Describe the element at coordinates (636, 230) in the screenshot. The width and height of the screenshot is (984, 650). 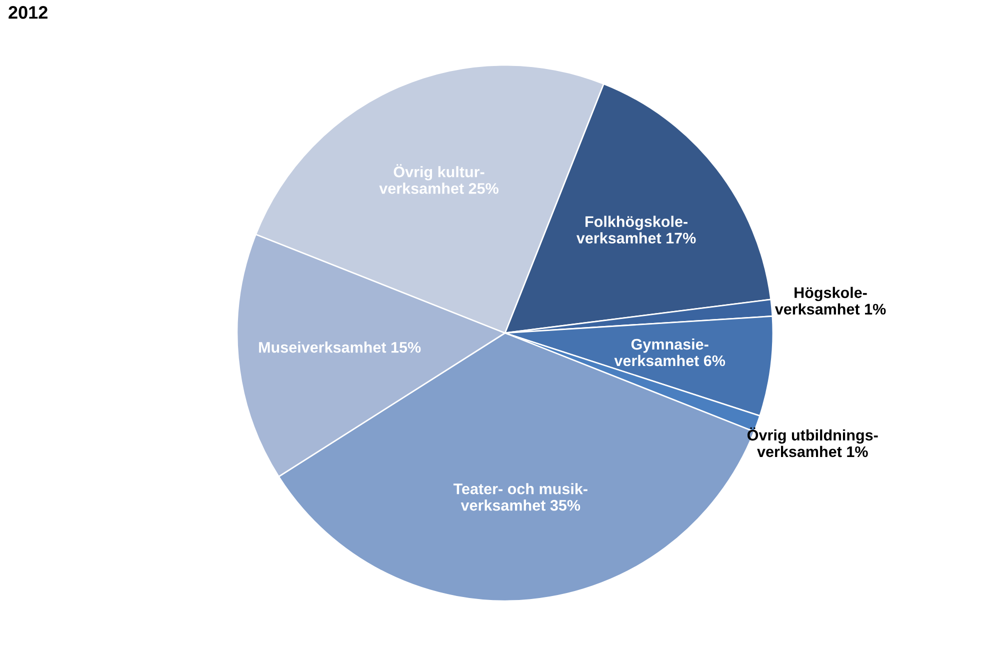
I see `slice-label: Folkhögskole- verksamhet 17%` at that location.